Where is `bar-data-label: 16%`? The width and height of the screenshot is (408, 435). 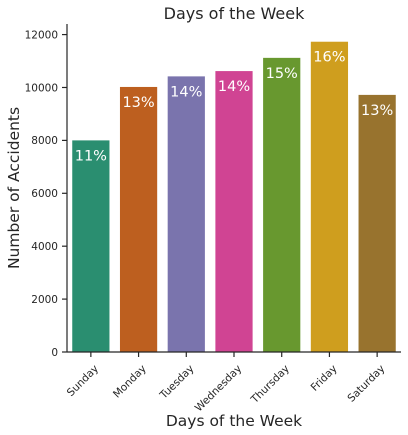 bar-data-label: 16% is located at coordinates (329, 58).